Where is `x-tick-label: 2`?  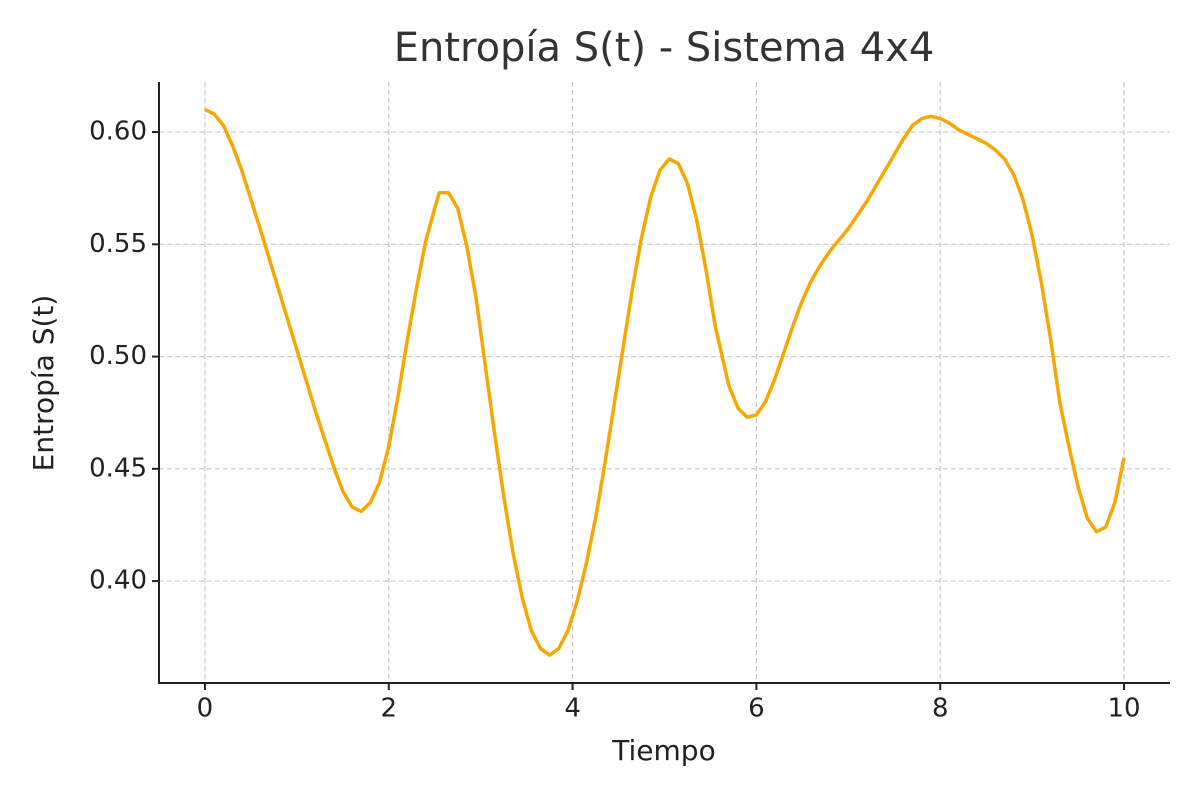
x-tick-label: 2 is located at coordinates (388, 709).